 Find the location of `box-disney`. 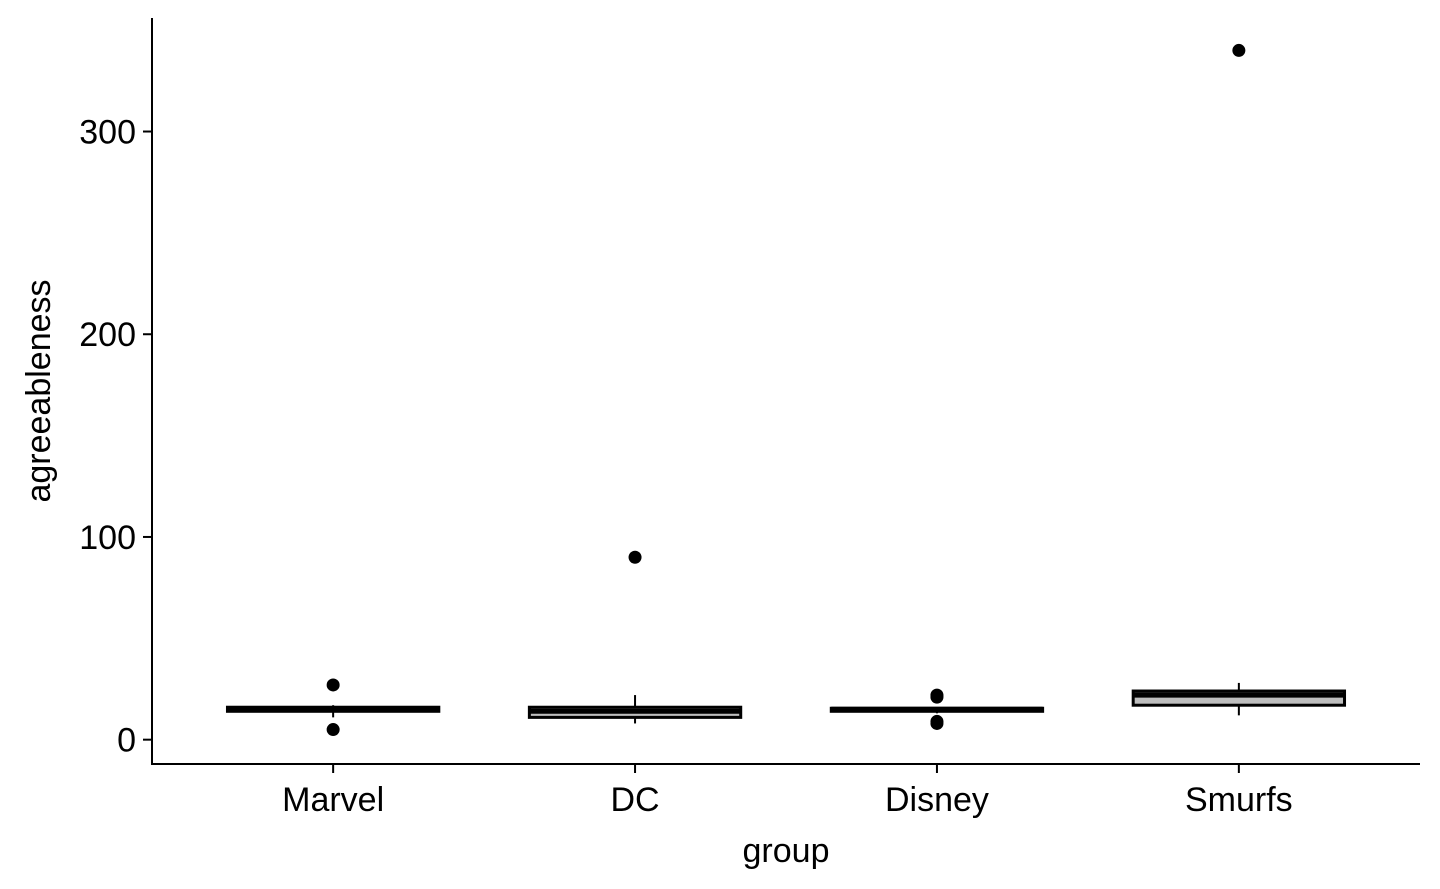

box-disney is located at coordinates (937, 709).